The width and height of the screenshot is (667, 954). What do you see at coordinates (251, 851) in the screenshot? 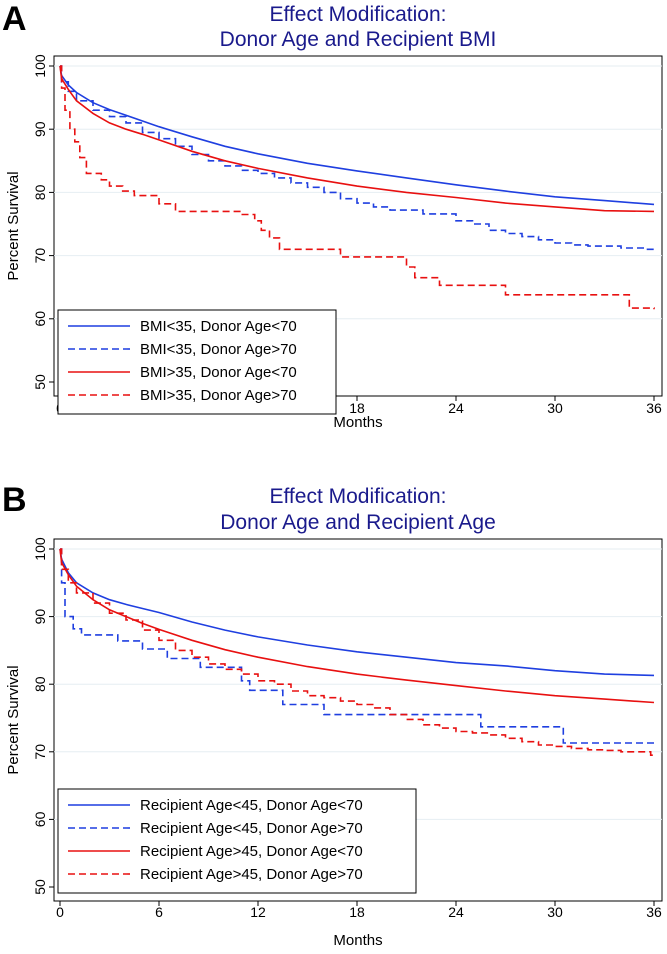
I see `legend-label-3: Recipient Age>45, Donor Age<70` at bounding box center [251, 851].